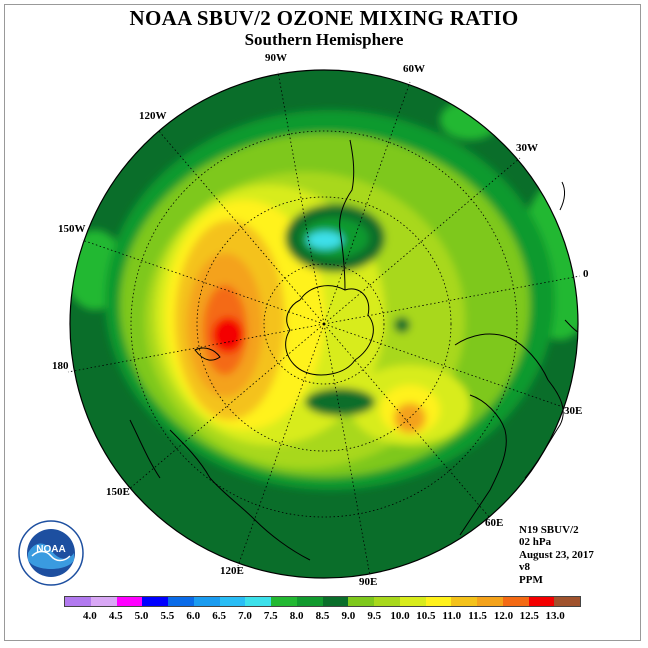 The image size is (648, 648). Describe the element at coordinates (153, 116) in the screenshot. I see `lon-label-120w: 120W` at that location.